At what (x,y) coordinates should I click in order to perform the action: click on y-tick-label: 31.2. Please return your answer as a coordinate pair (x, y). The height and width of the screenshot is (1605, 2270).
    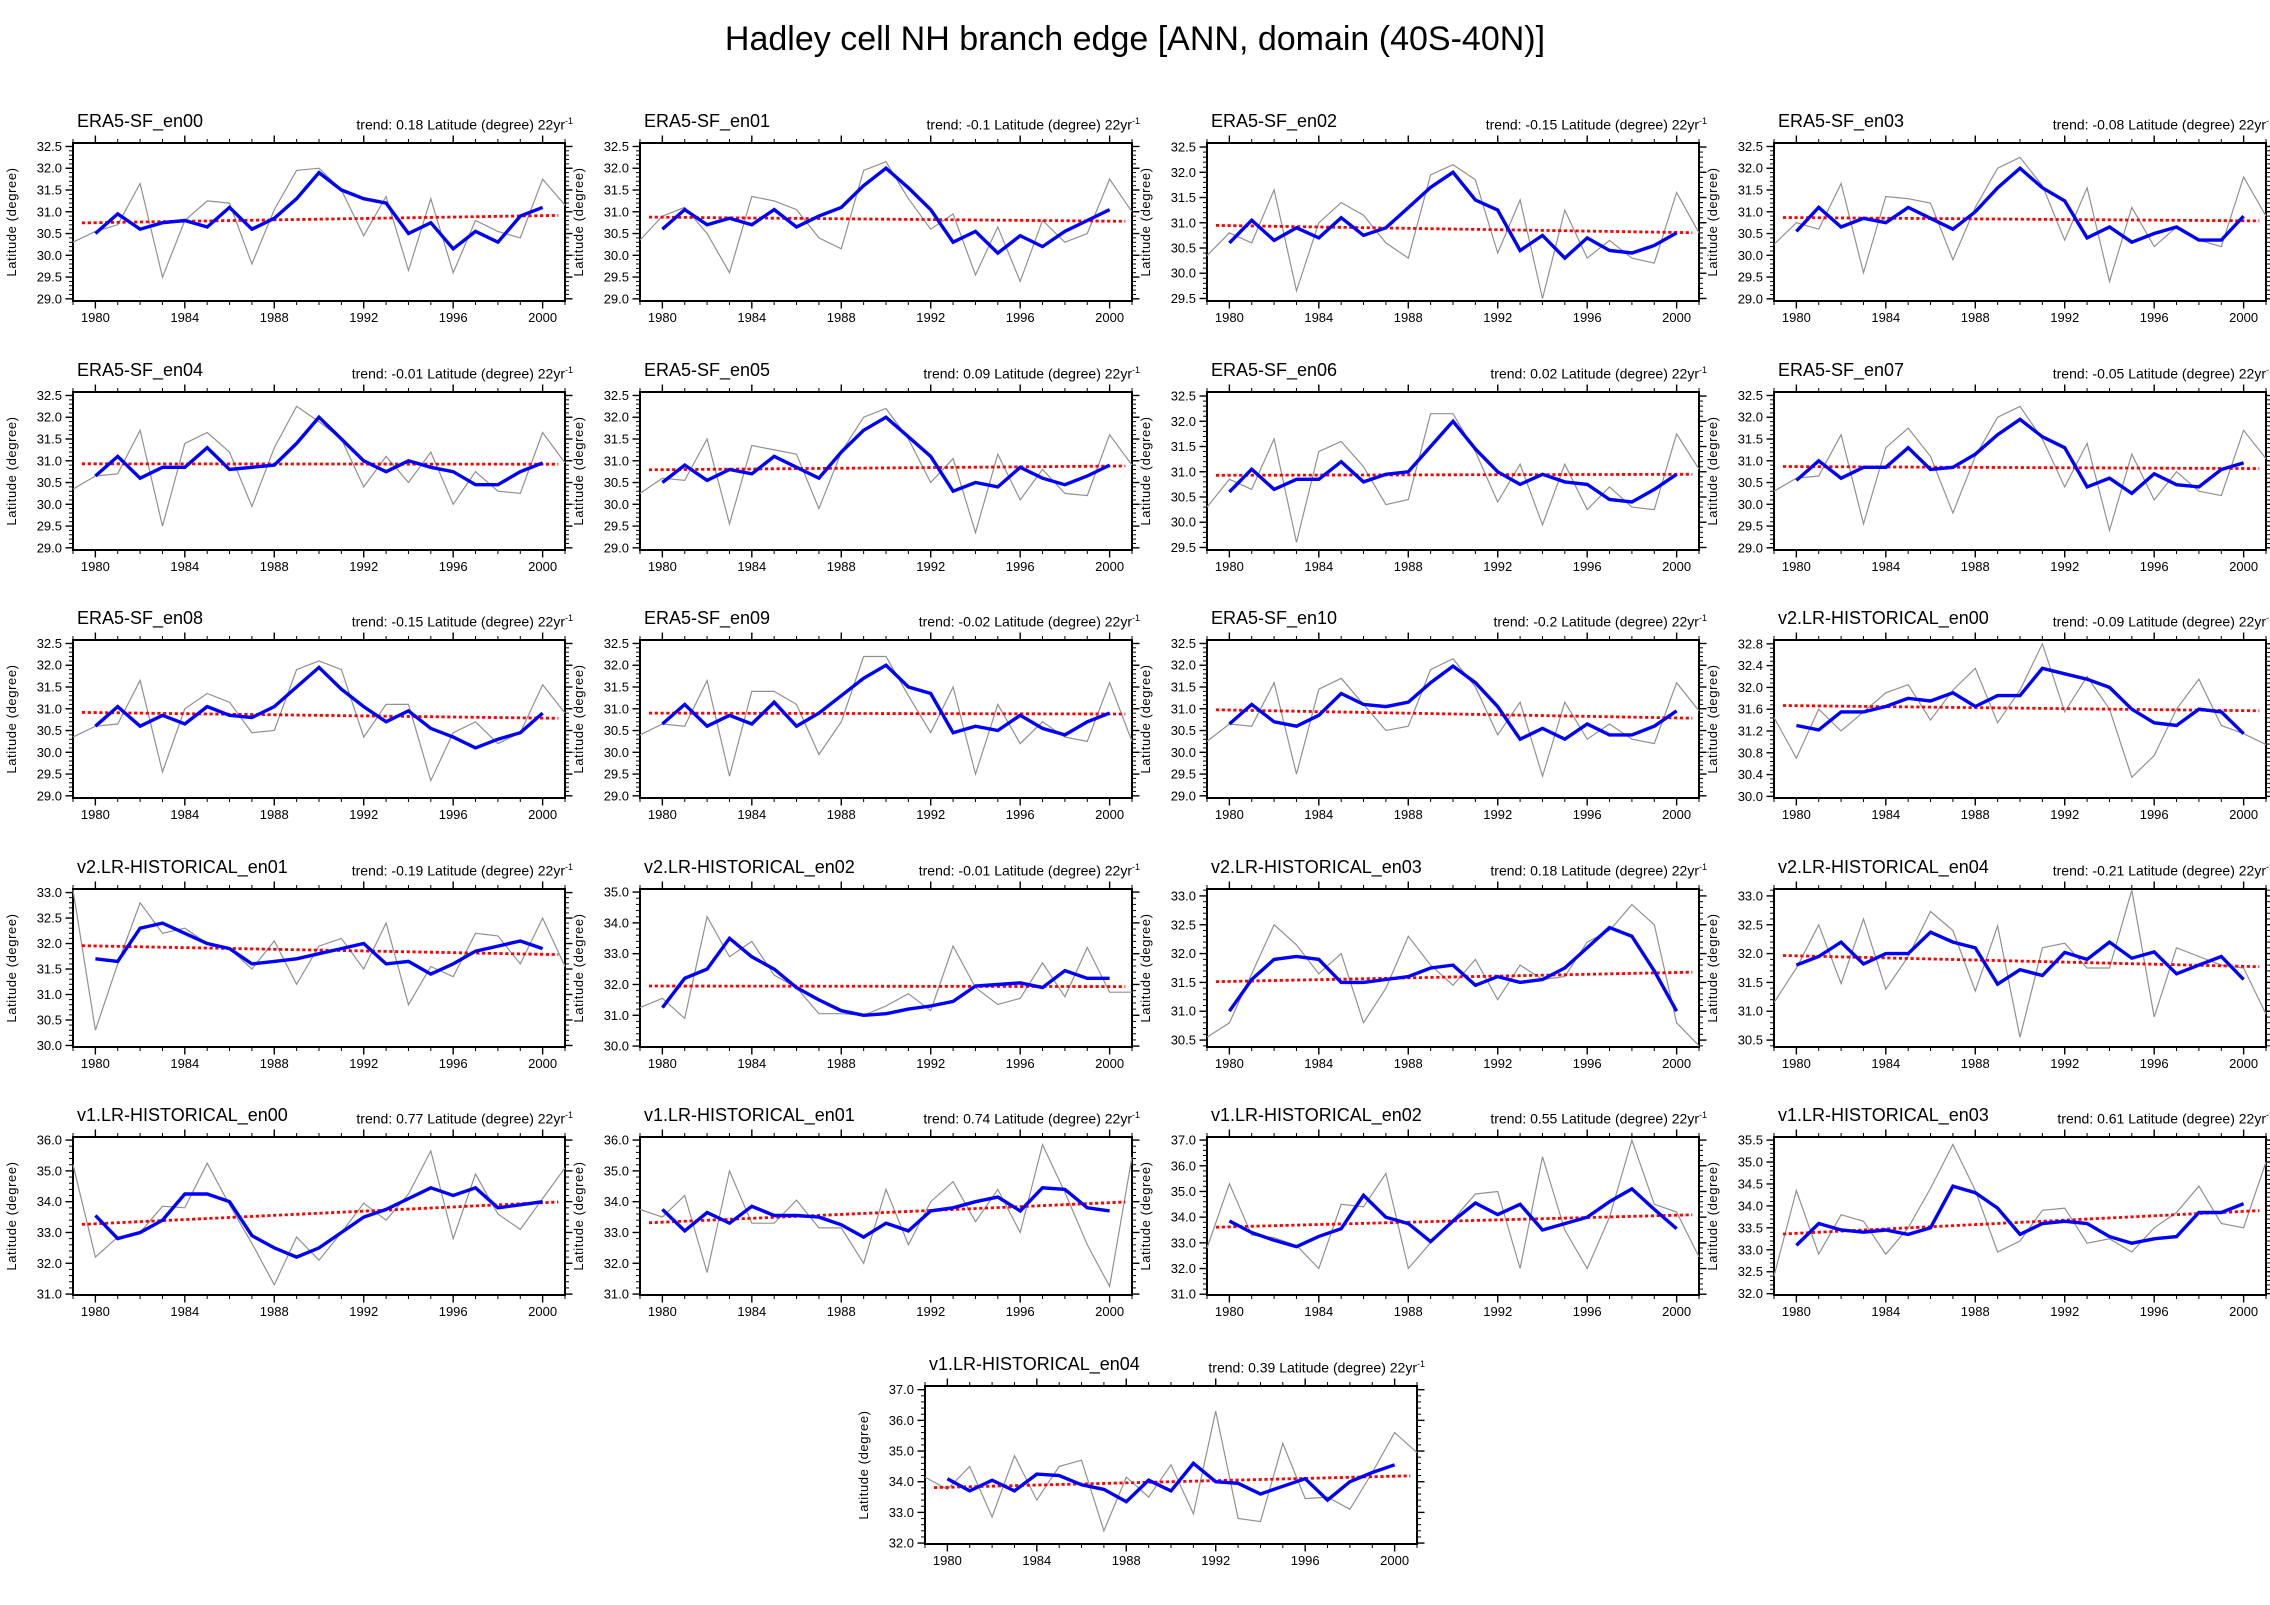
    Looking at the image, I should click on (1750, 730).